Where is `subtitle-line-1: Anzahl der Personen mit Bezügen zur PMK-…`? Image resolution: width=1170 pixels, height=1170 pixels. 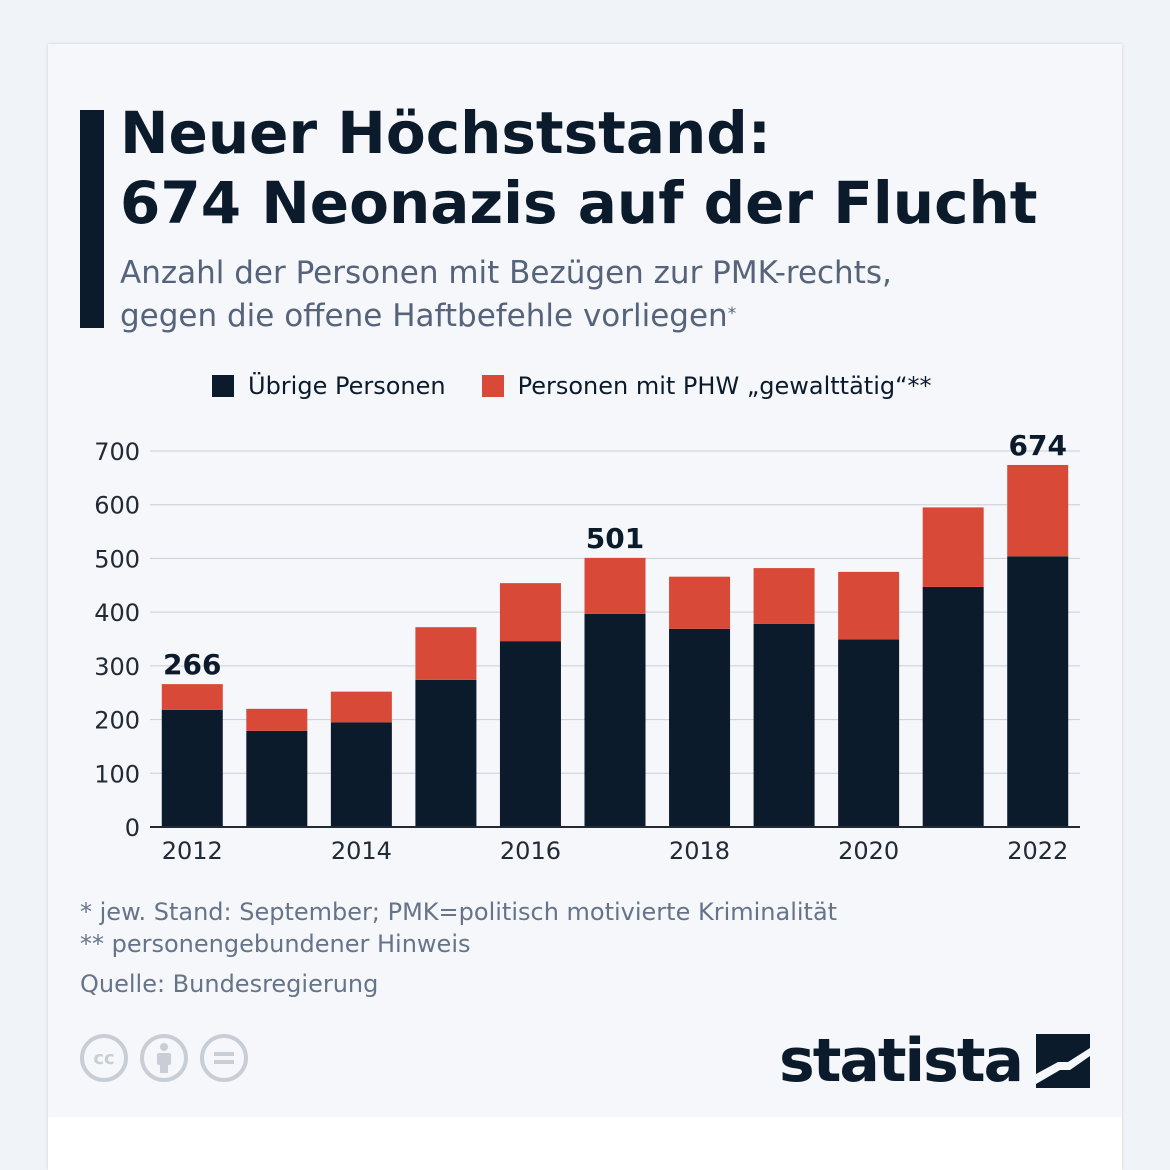 subtitle-line-1: Anzahl der Personen mit Bezügen zur PMK-… is located at coordinates (506, 273).